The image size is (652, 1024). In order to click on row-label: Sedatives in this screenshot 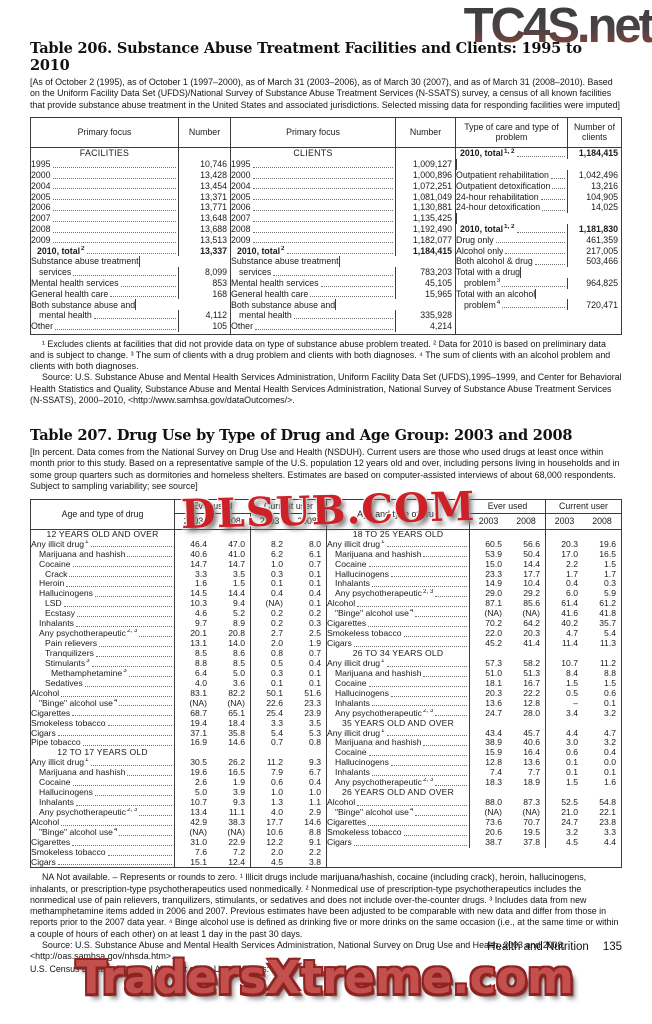, I will do `click(64, 683)`.